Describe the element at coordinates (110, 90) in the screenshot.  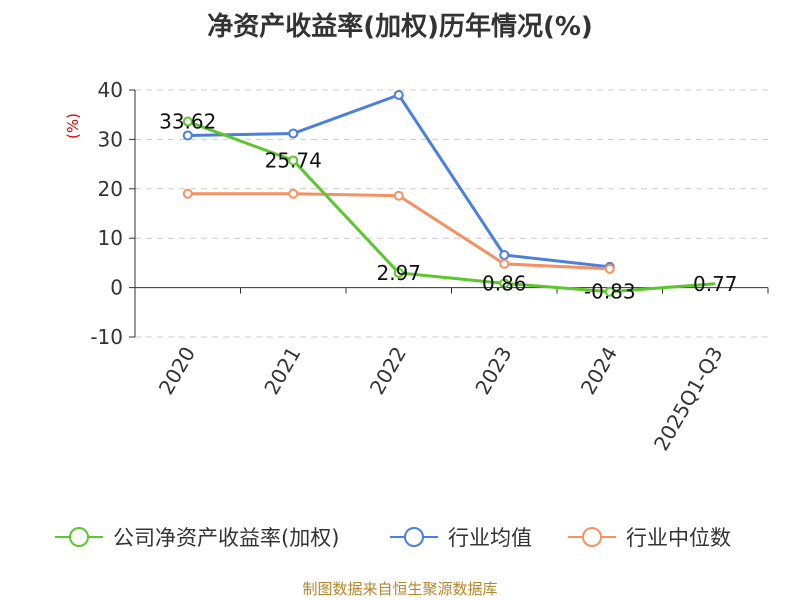
I see `y-tick-label: 40` at that location.